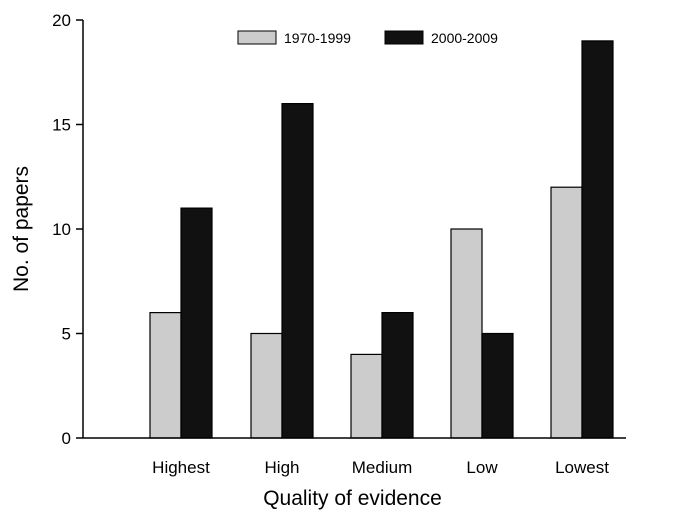 This screenshot has width=681, height=511. I want to click on bar-highest-2000-2009, so click(196, 323).